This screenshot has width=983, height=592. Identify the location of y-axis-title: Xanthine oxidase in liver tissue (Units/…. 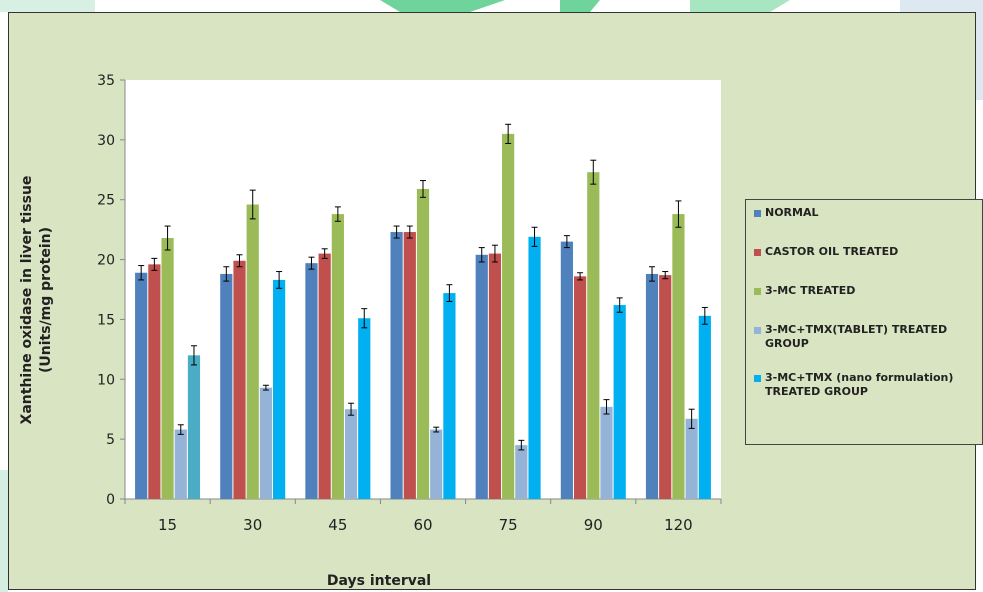
(37, 300).